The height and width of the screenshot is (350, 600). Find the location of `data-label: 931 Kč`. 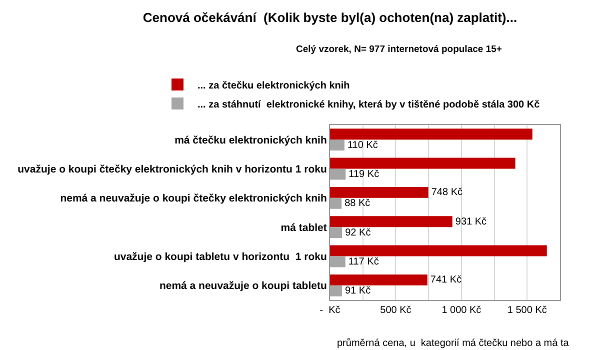

data-label: 931 Kč is located at coordinates (471, 222).